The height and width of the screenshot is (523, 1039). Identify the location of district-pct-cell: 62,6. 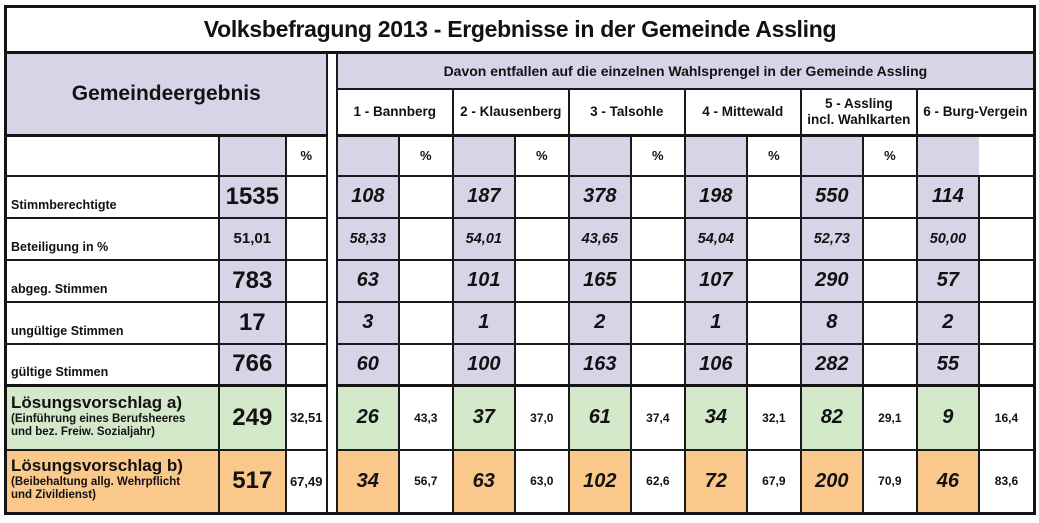
(657, 480).